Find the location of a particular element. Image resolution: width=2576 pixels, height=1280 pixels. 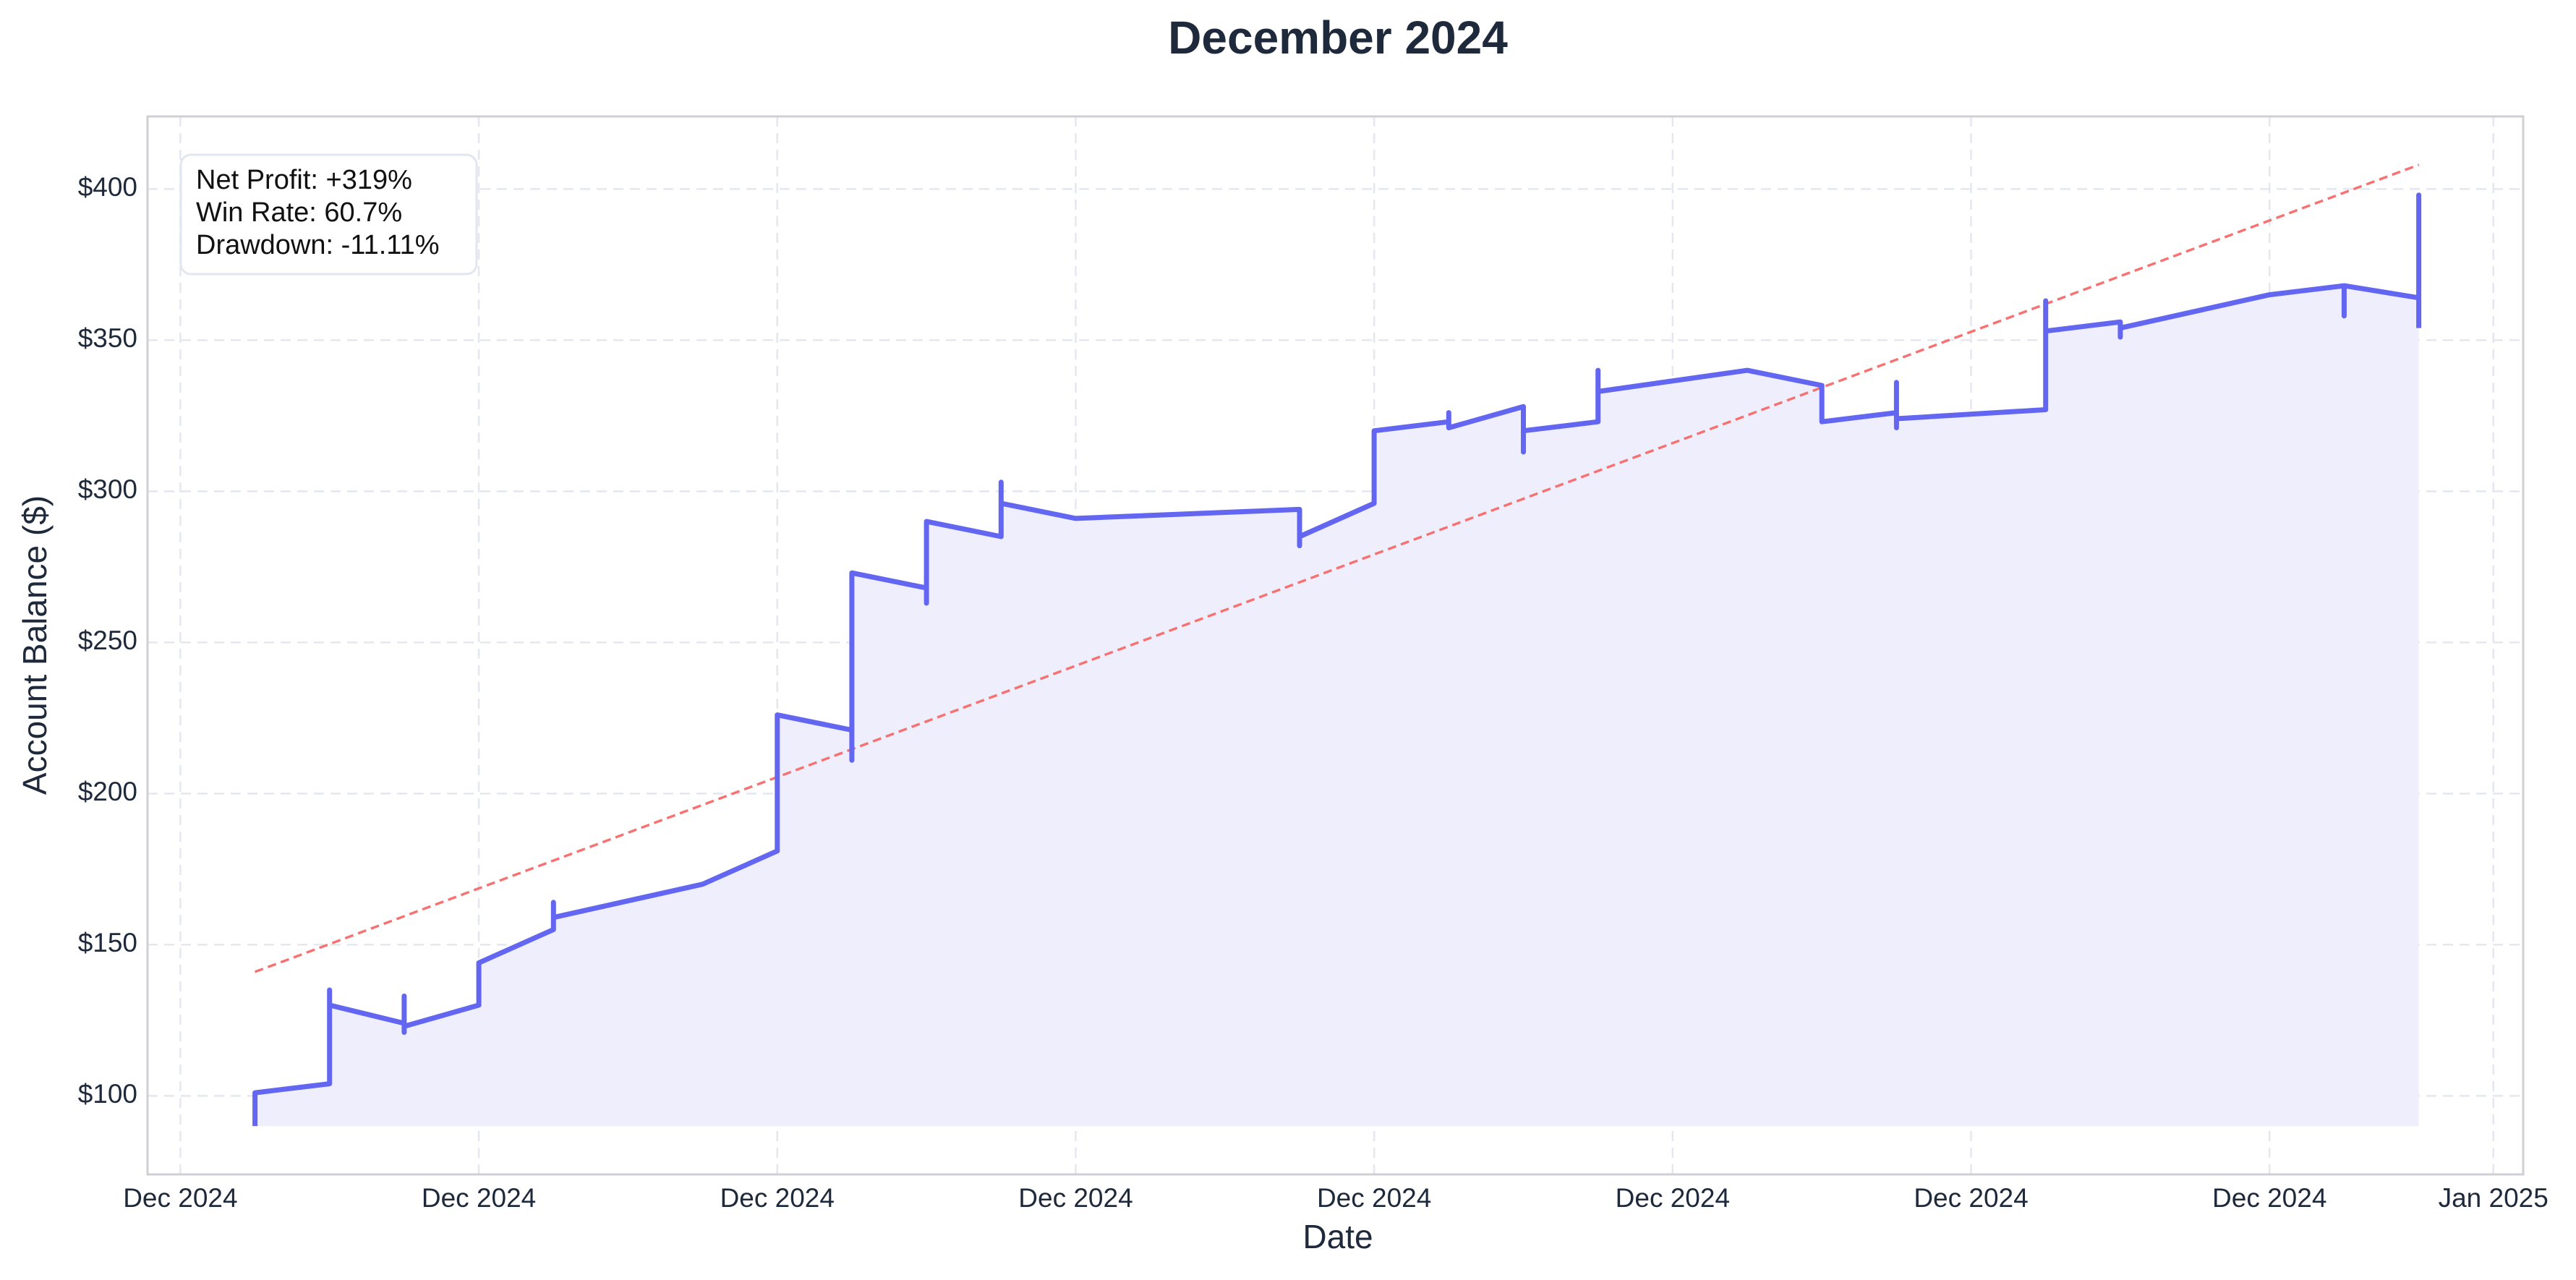

y-tick-label: $100 is located at coordinates (107, 1094).